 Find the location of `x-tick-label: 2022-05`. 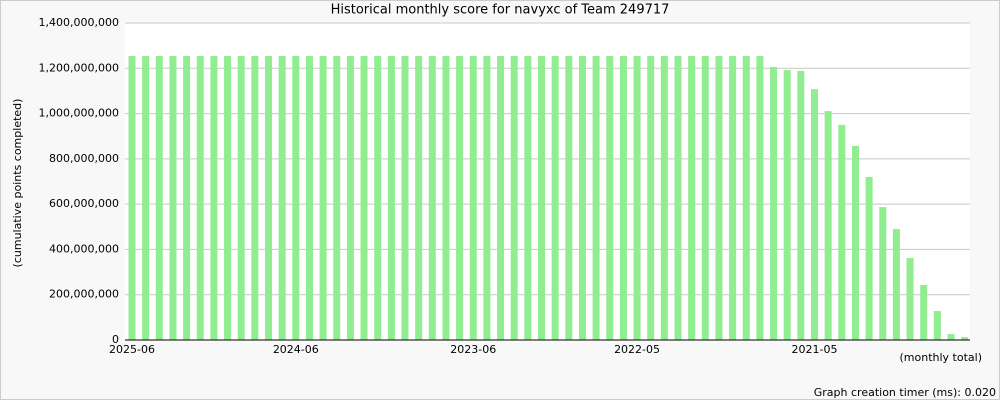

x-tick-label: 2022-05 is located at coordinates (637, 349).